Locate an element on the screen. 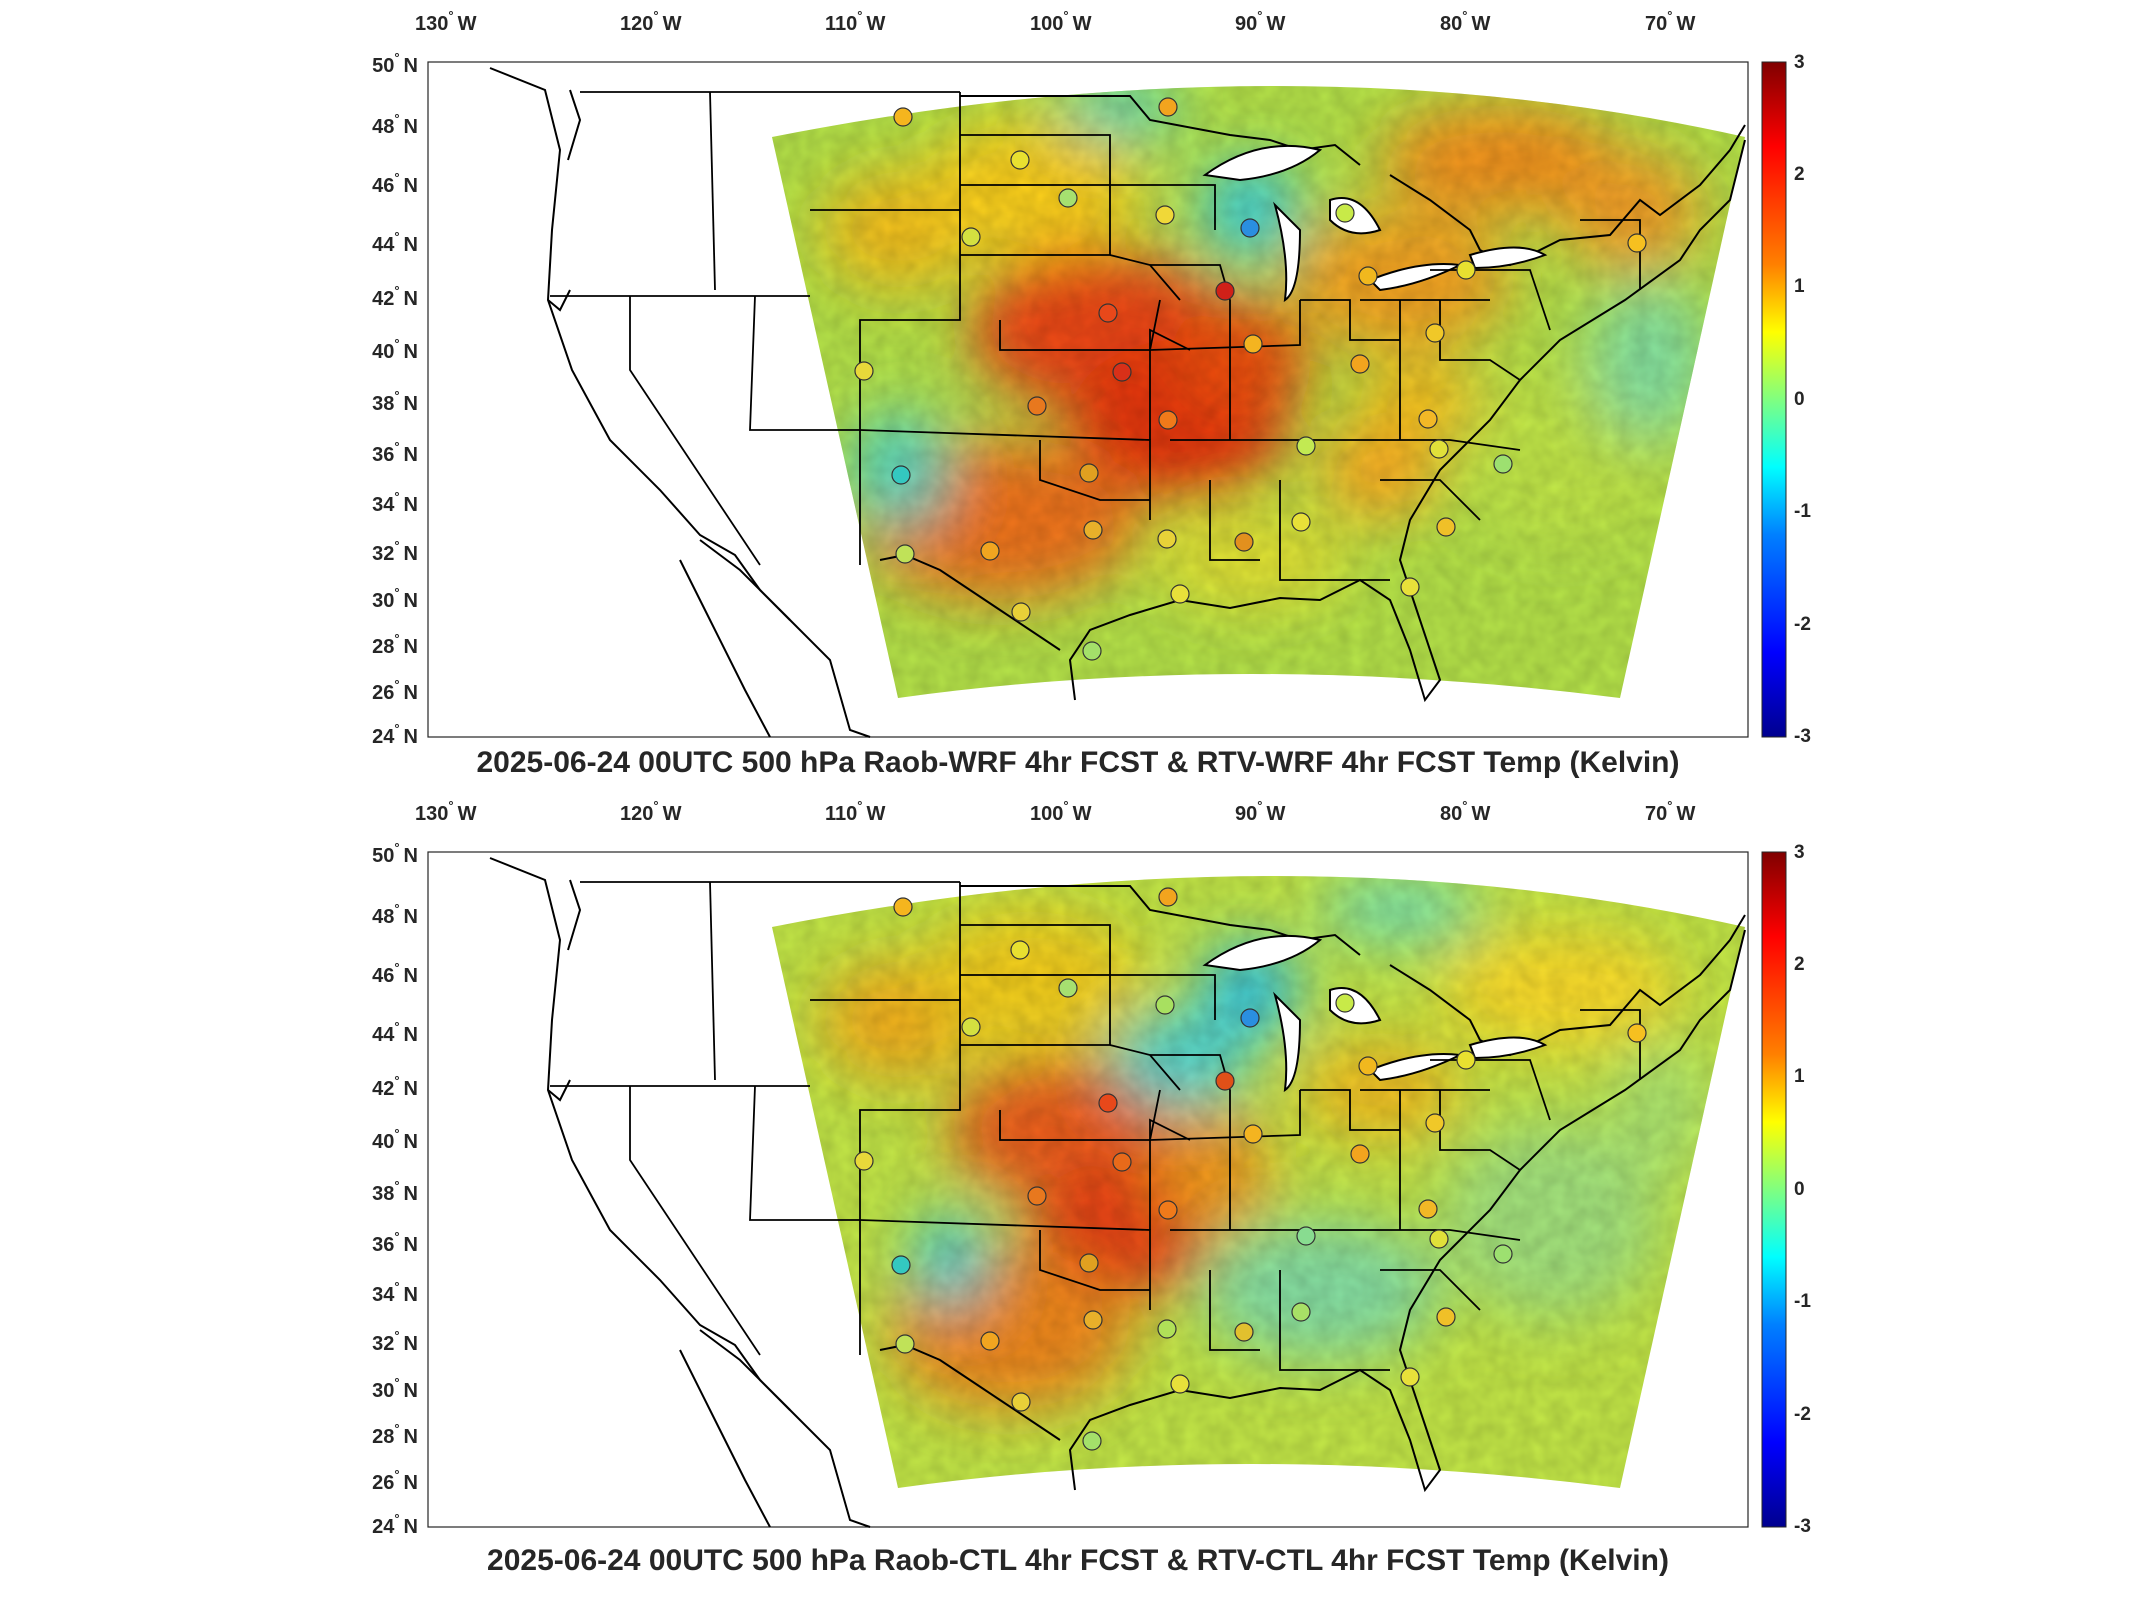 The image size is (2133, 1600). lat-label: 26° N is located at coordinates (395, 1480).